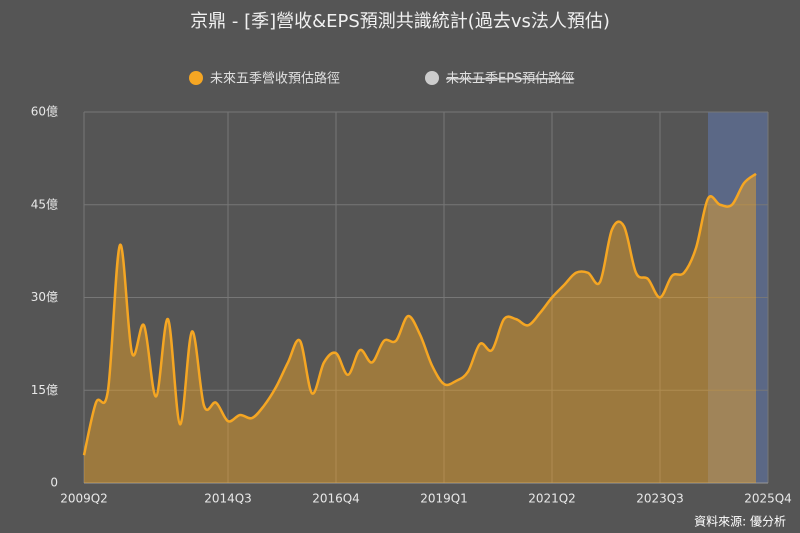  Describe the element at coordinates (740, 522) in the screenshot. I see `source-note: 資料來源: 優分析` at that location.